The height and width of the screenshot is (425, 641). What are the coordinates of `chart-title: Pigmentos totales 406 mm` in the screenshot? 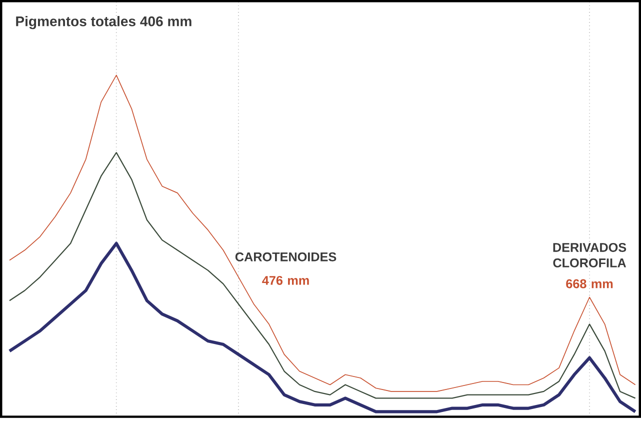 It's located at (104, 22).